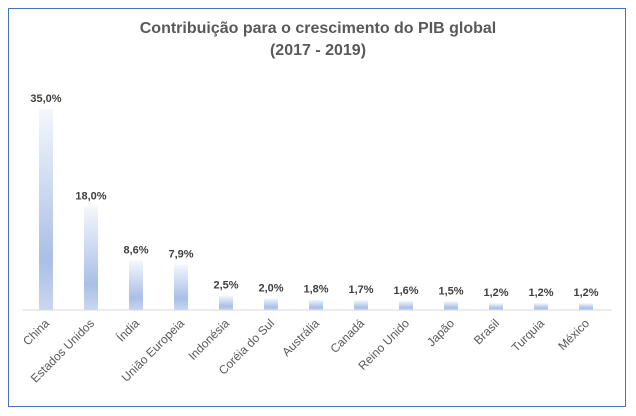 The width and height of the screenshot is (636, 416). Describe the element at coordinates (450, 291) in the screenshot. I see `data-label: 1,5%` at that location.